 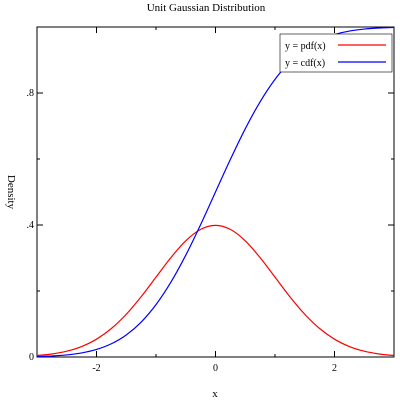 What do you see at coordinates (215, 368) in the screenshot?
I see `x-tick-label: 0` at bounding box center [215, 368].